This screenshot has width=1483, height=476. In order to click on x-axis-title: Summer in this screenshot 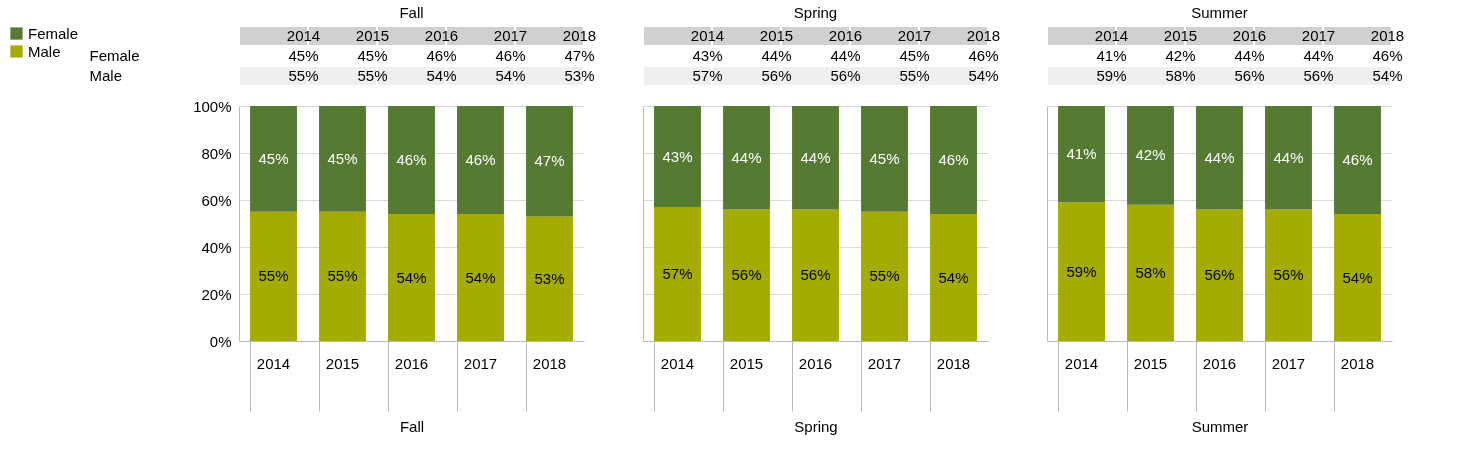, I will do `click(1220, 426)`.